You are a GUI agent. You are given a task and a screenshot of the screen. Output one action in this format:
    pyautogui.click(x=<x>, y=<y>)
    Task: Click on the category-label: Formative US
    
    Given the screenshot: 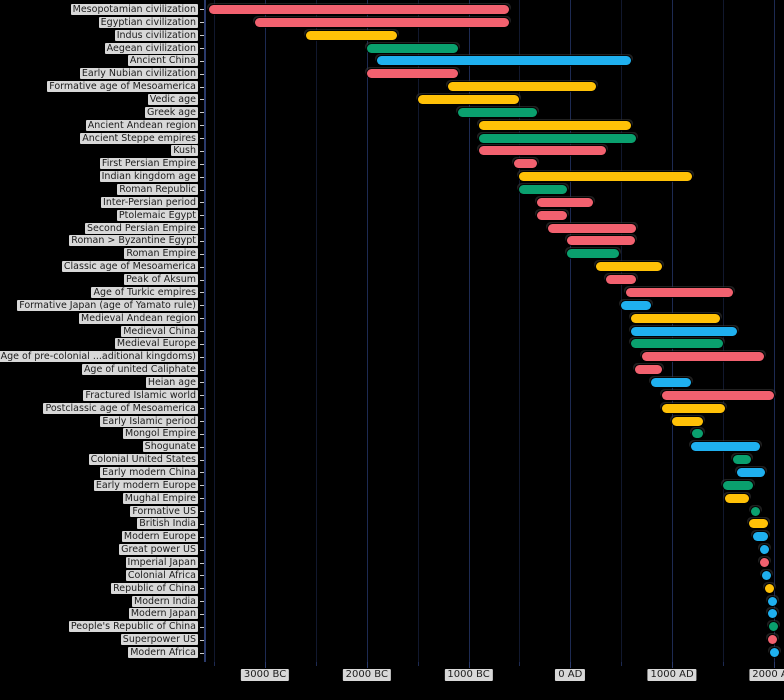 What is the action you would take?
    pyautogui.click(x=164, y=511)
    